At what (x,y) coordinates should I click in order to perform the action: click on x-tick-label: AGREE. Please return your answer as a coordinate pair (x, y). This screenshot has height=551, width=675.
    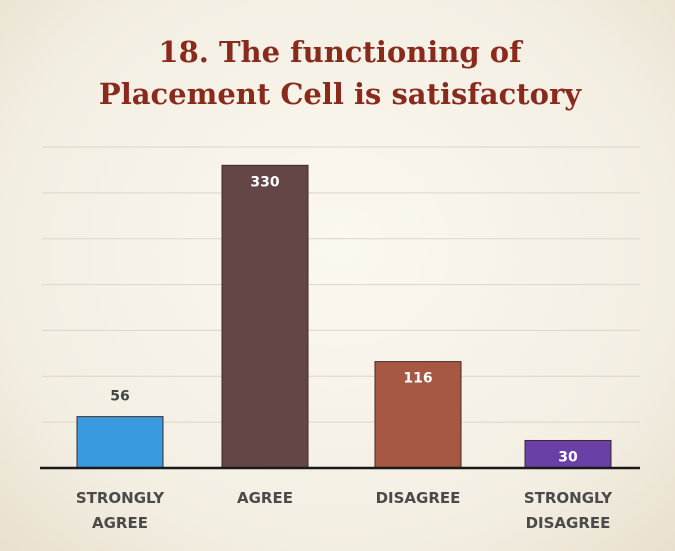
    Looking at the image, I should click on (265, 498).